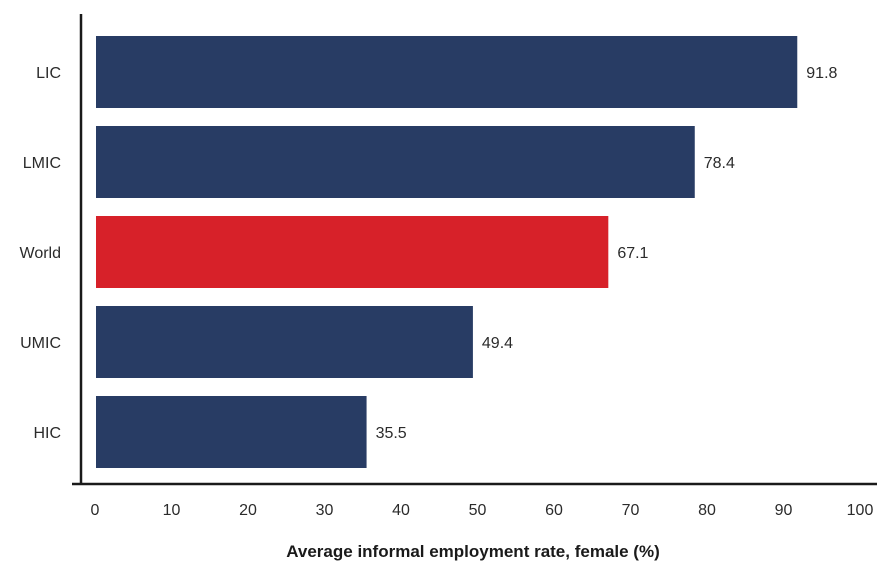 The image size is (879, 566). I want to click on x-tick-label-70: 70, so click(631, 510).